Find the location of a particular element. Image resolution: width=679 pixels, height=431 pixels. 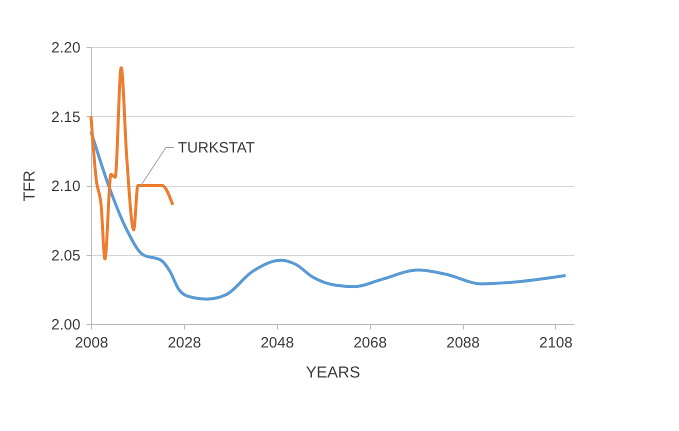

x-tick-label: 2068 is located at coordinates (370, 343).